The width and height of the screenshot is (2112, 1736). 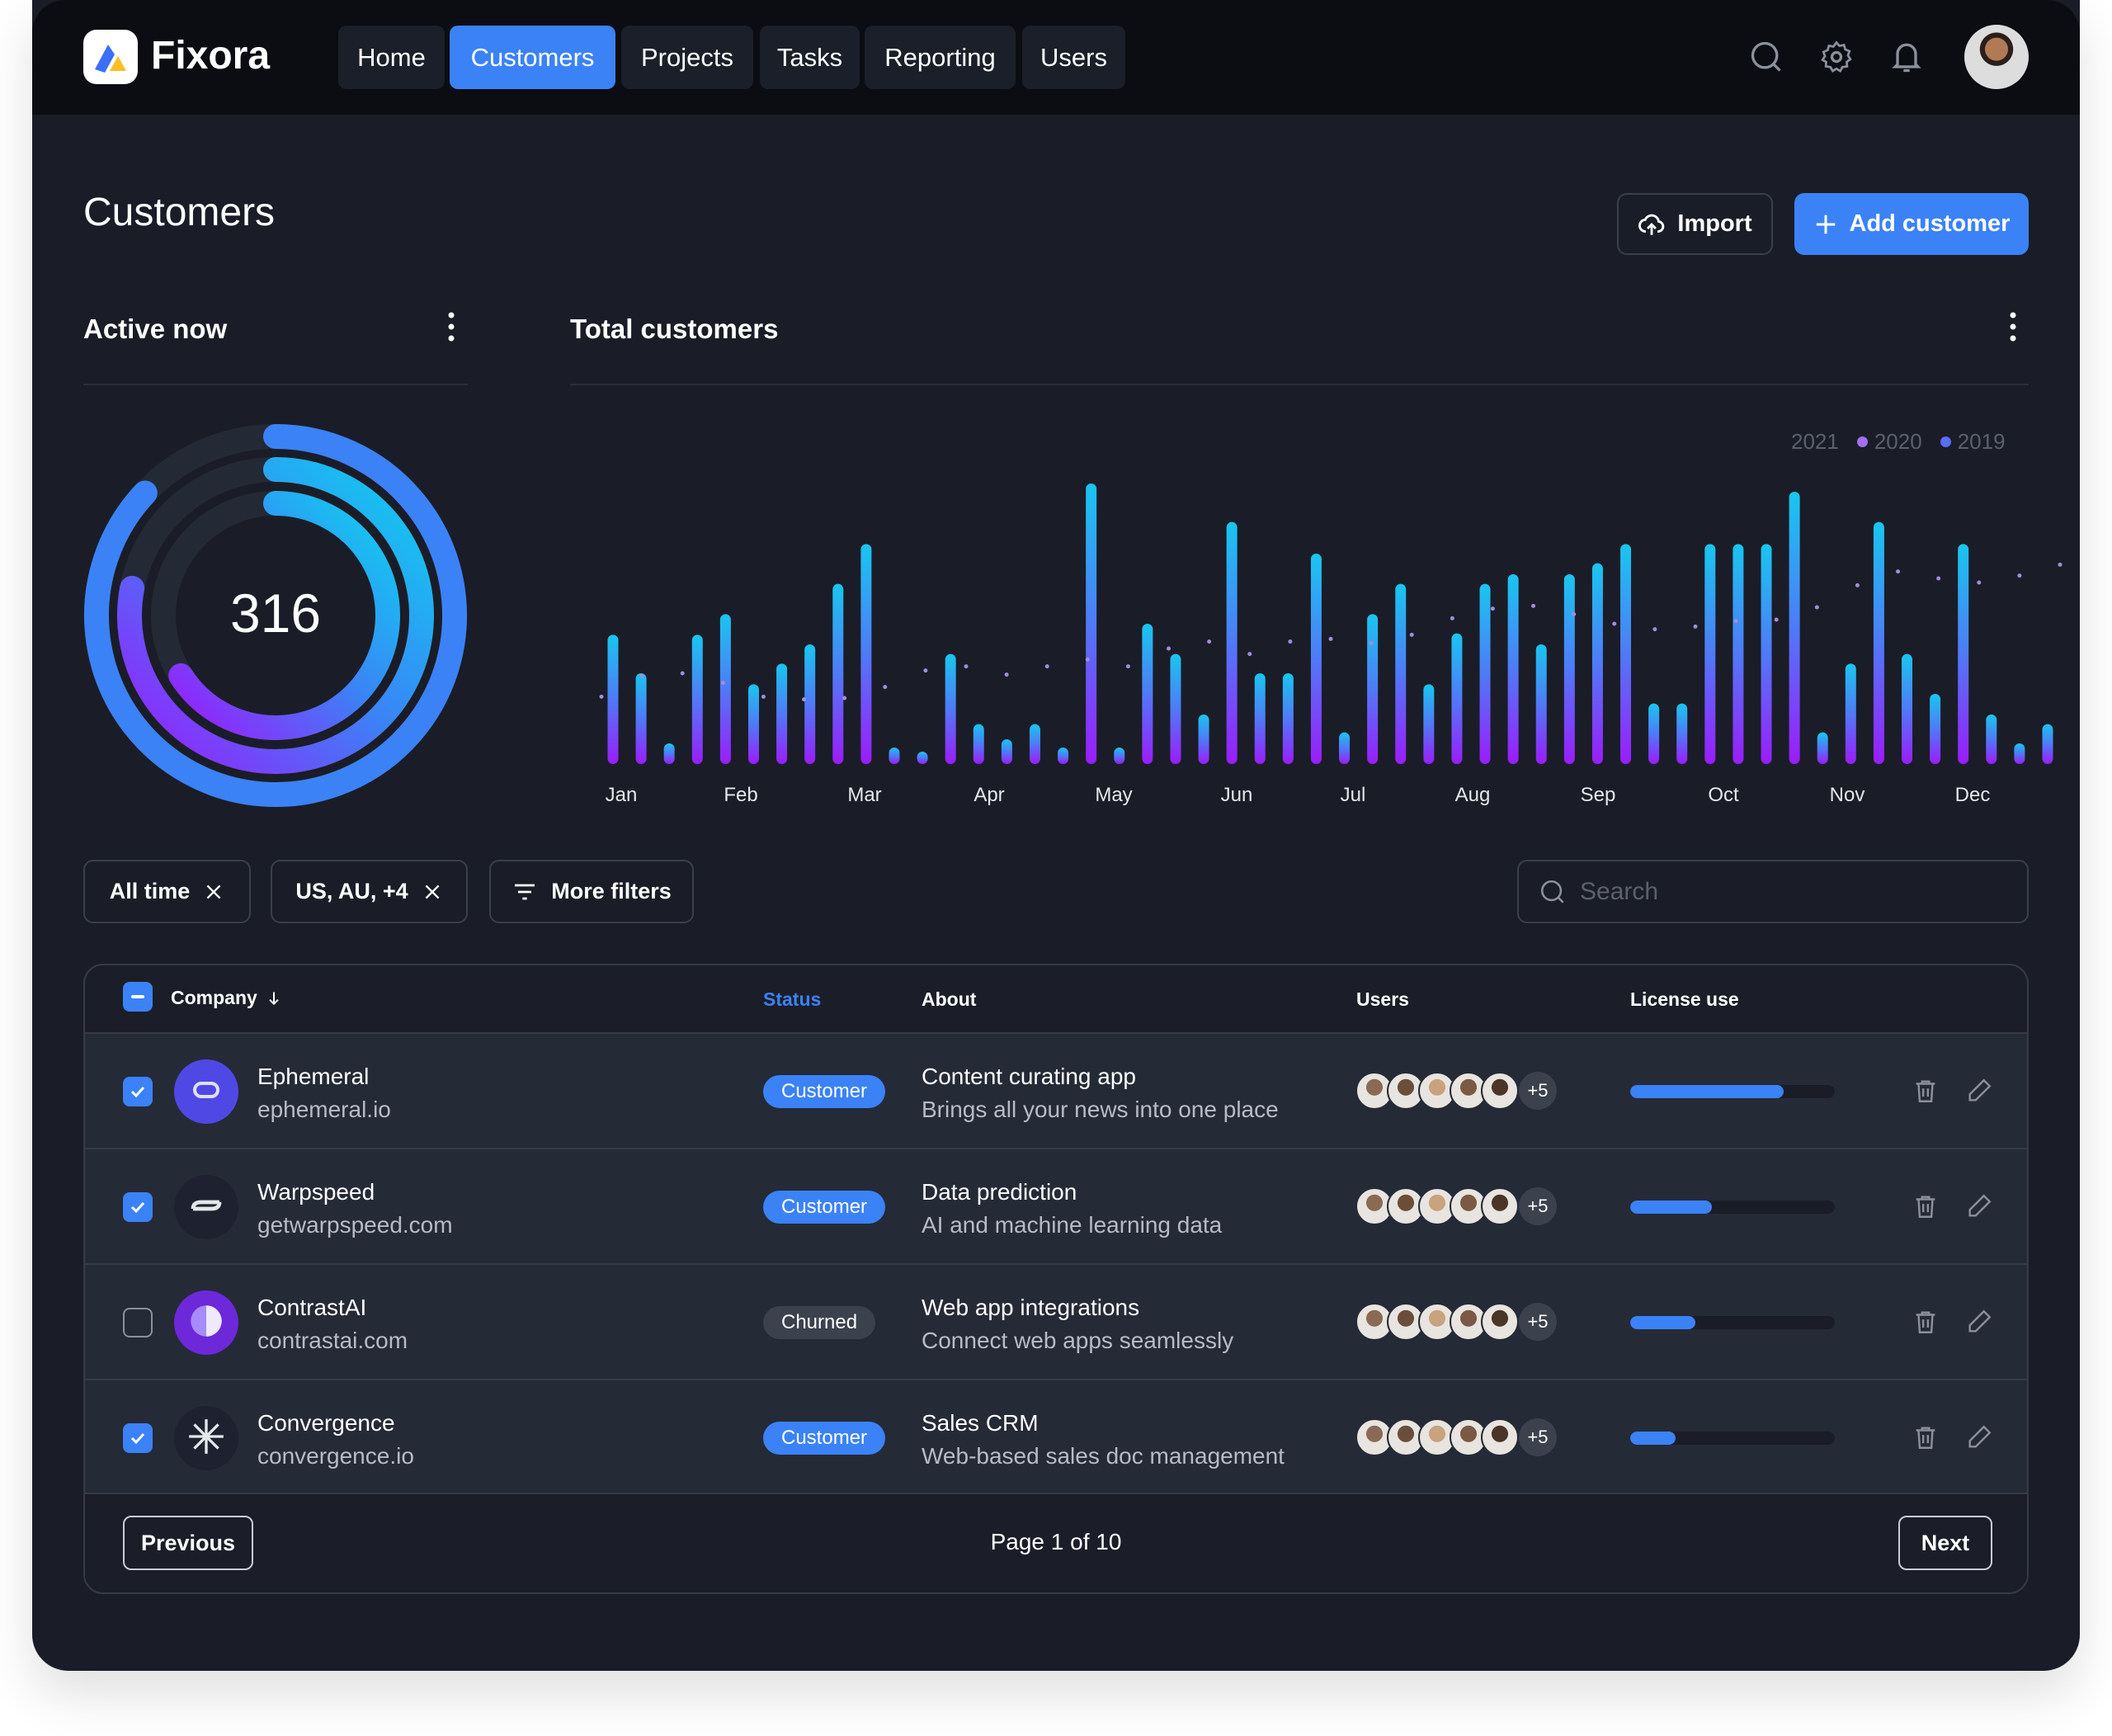 What do you see at coordinates (369, 891) in the screenshot?
I see `filter-chip-region: US, AU, +4` at bounding box center [369, 891].